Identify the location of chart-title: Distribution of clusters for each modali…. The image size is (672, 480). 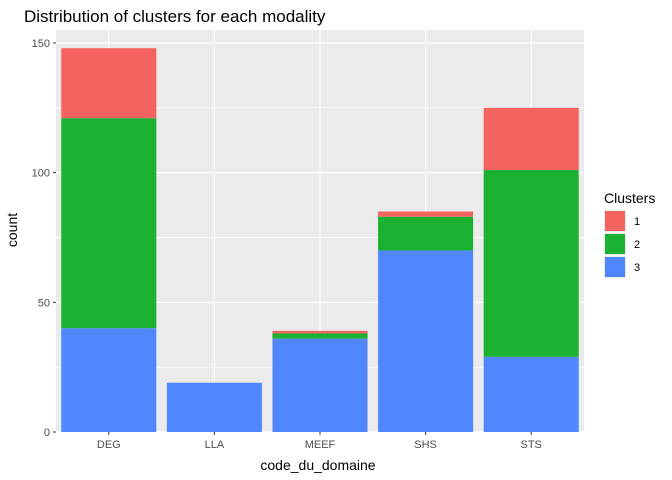
(175, 16).